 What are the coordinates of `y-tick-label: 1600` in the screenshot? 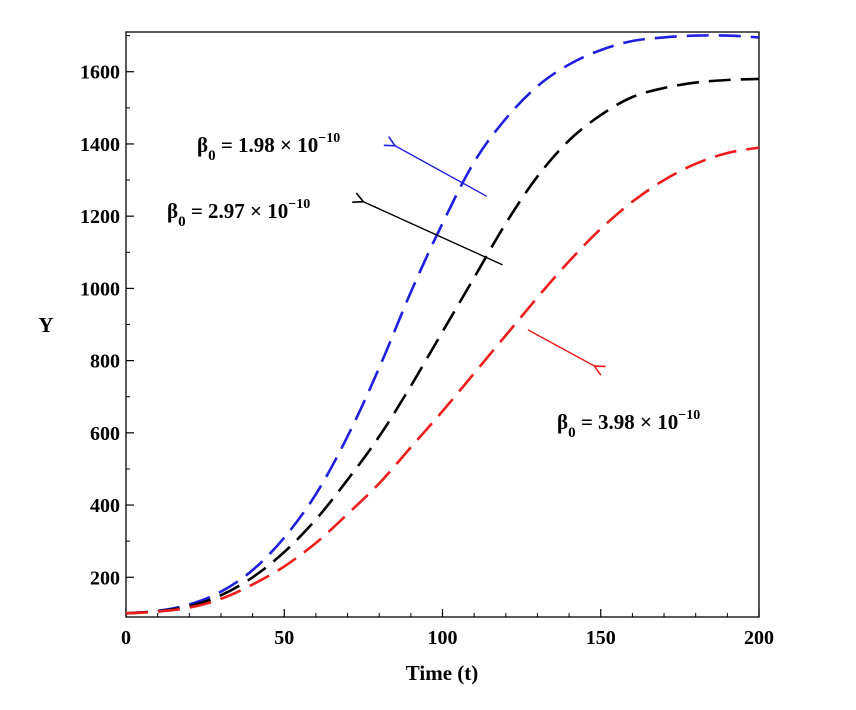 It's located at (100, 73).